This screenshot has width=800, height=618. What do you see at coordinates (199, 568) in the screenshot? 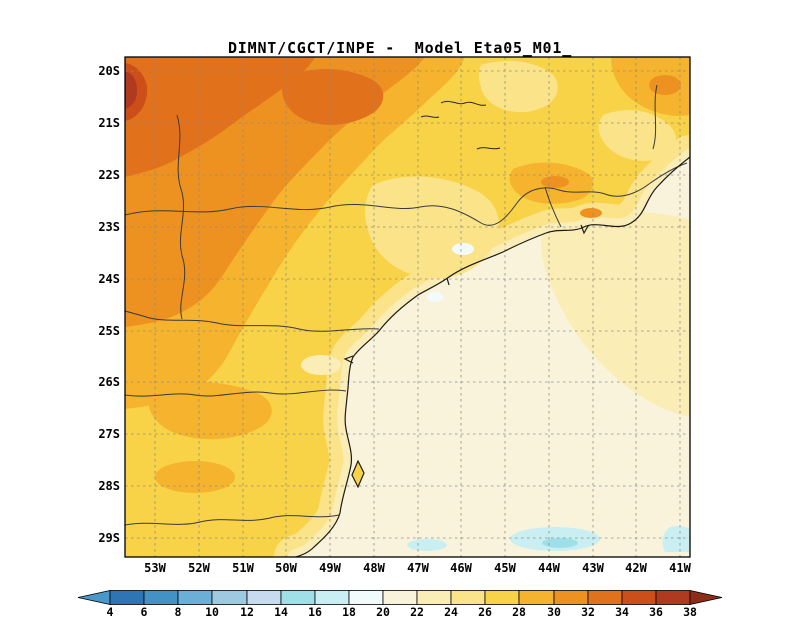
I see `lon-label: 52W` at bounding box center [199, 568].